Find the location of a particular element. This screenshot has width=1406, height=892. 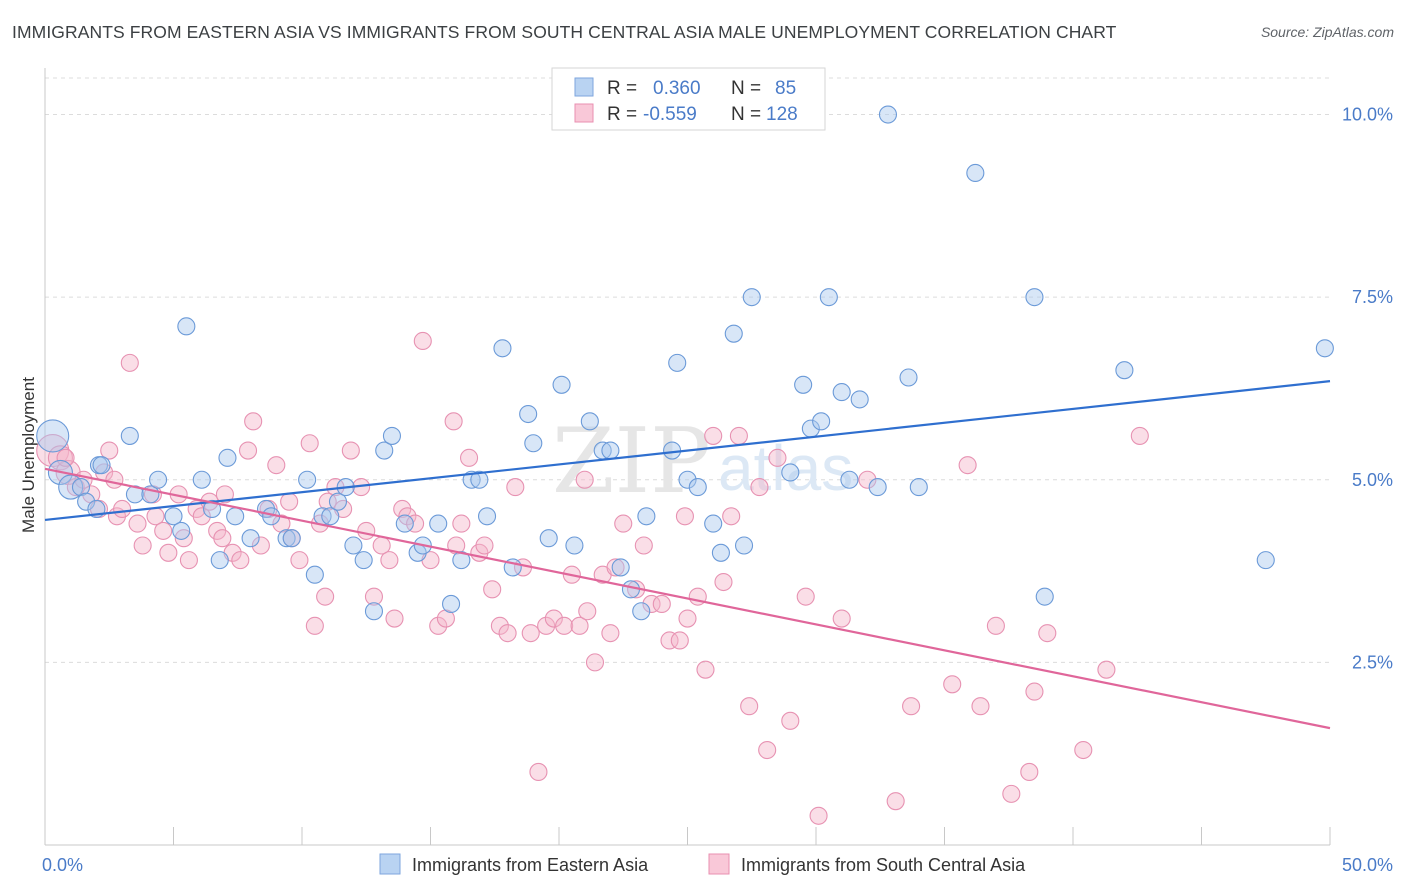

y-tick-label-2: 7.5% is located at coordinates (1372, 297).